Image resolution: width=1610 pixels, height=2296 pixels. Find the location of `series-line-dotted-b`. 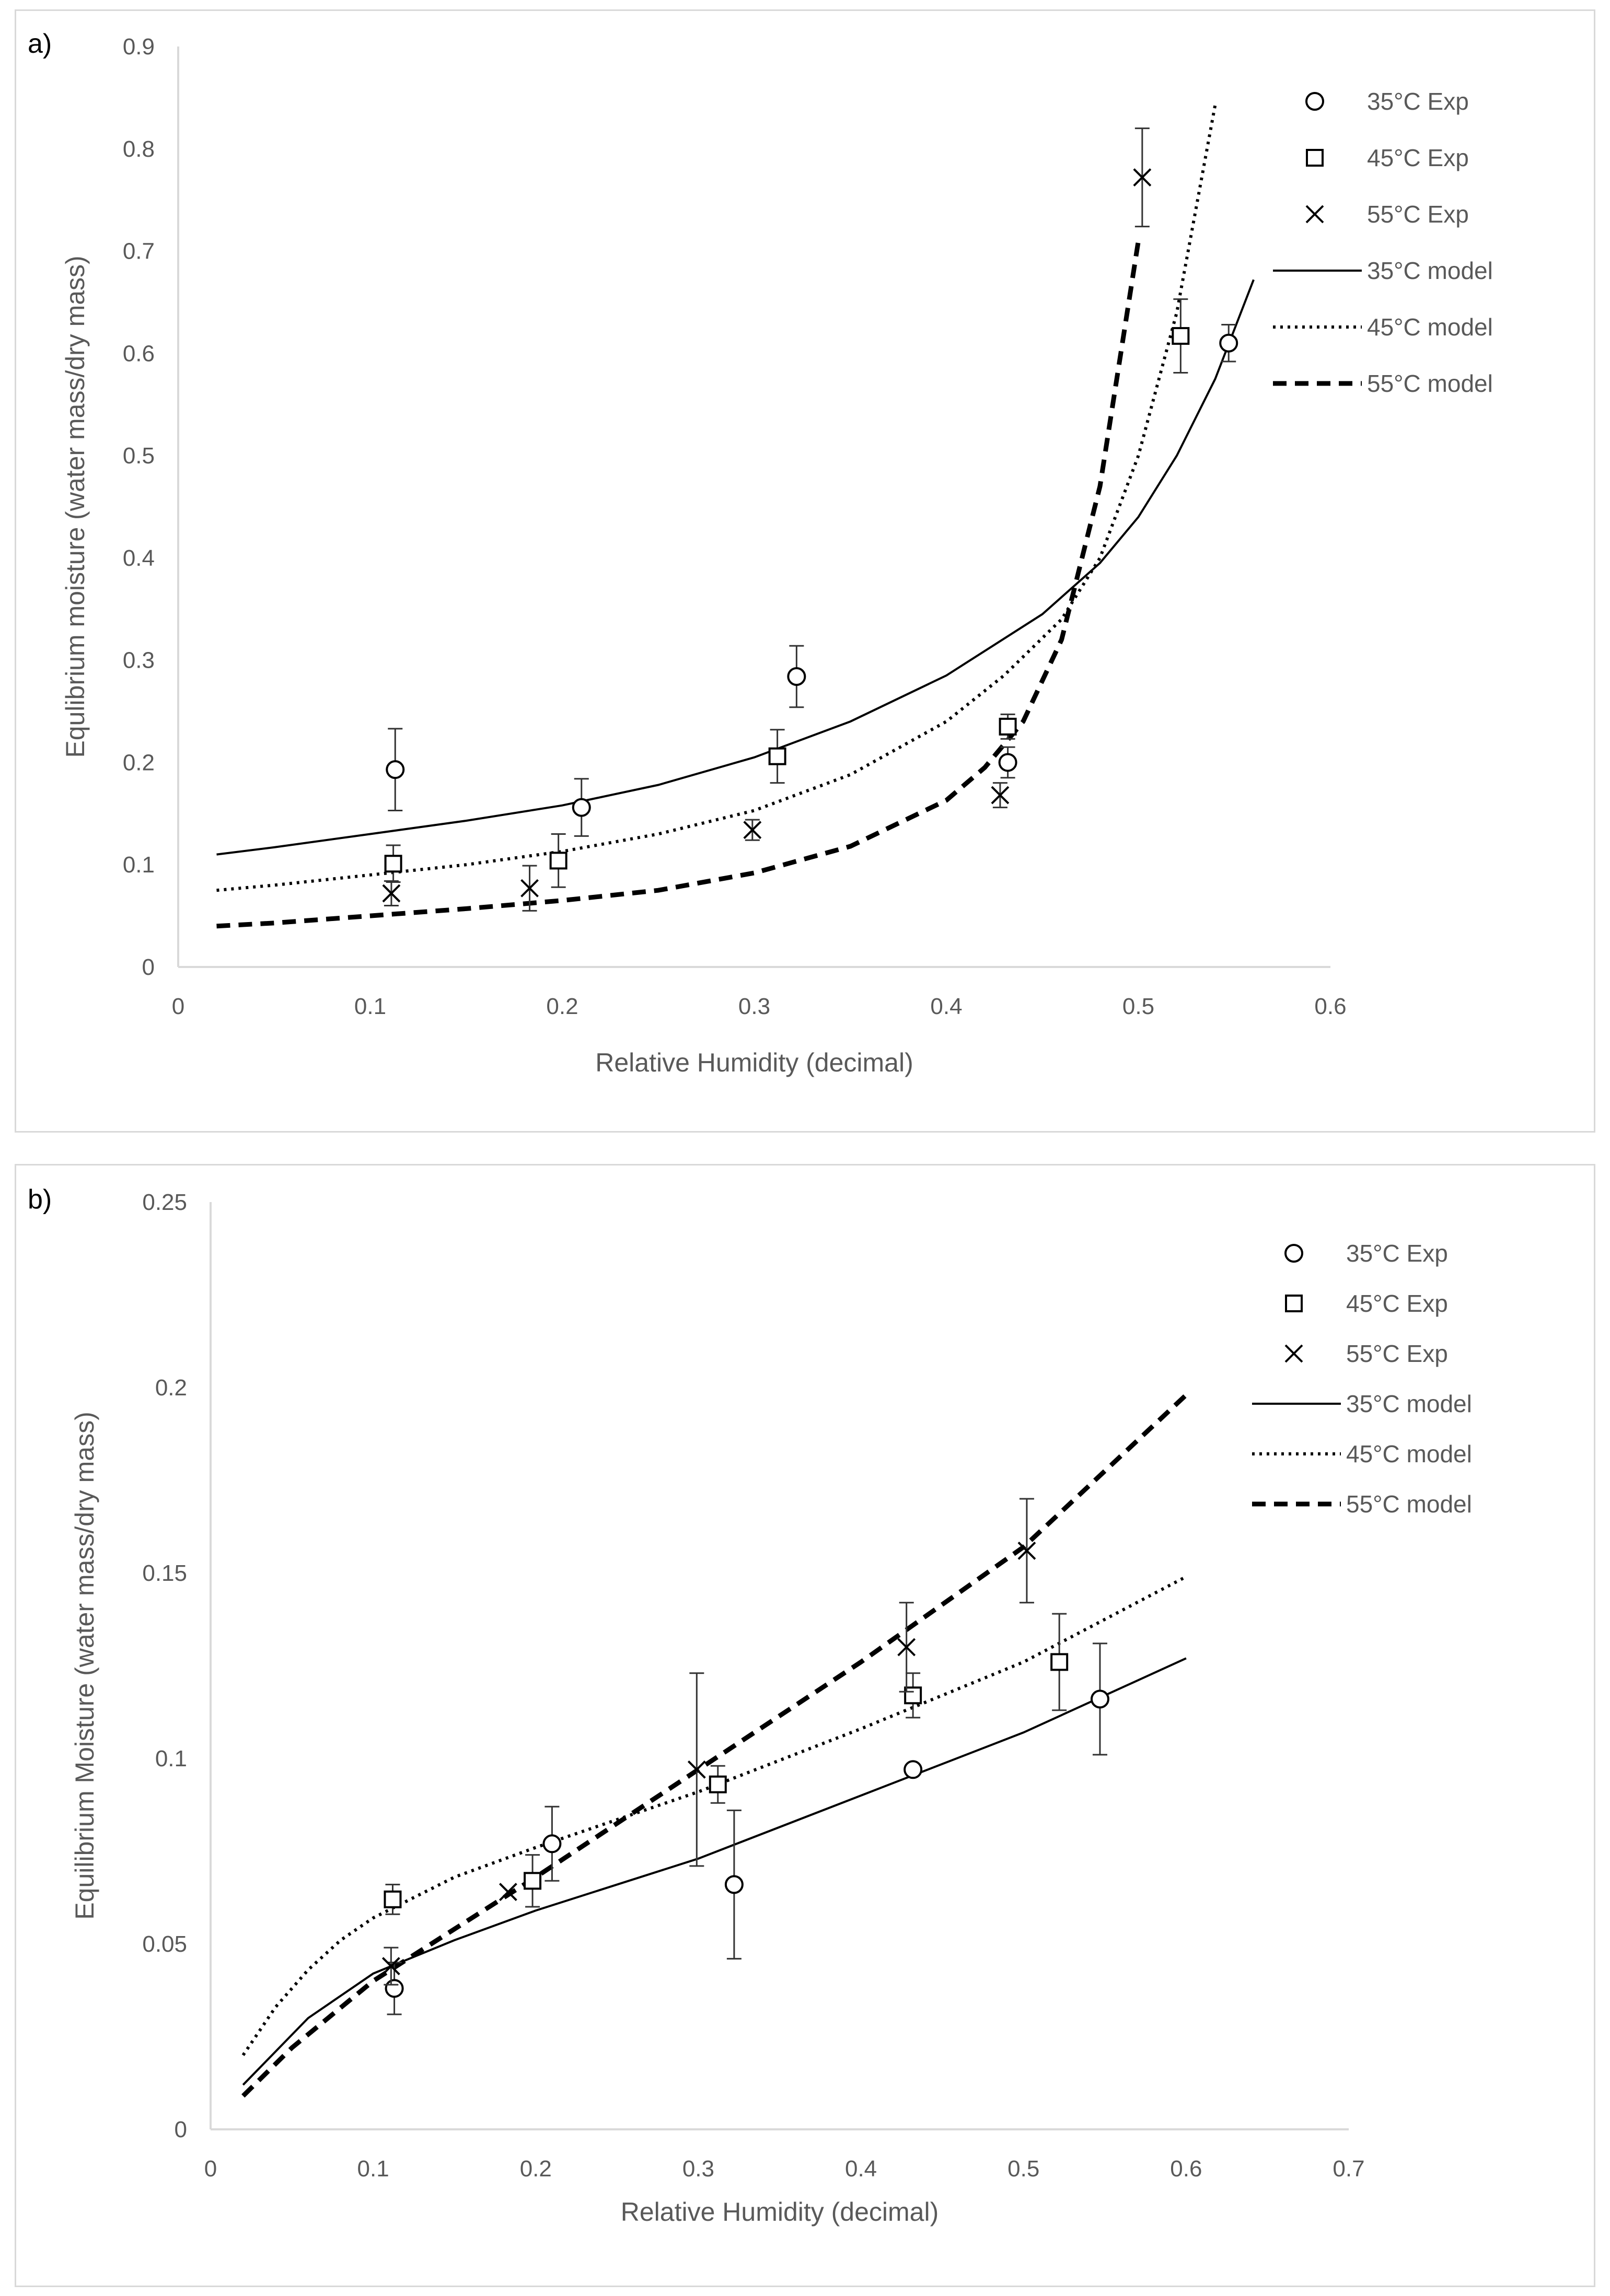

series-line-dotted-b is located at coordinates (714, 1815).